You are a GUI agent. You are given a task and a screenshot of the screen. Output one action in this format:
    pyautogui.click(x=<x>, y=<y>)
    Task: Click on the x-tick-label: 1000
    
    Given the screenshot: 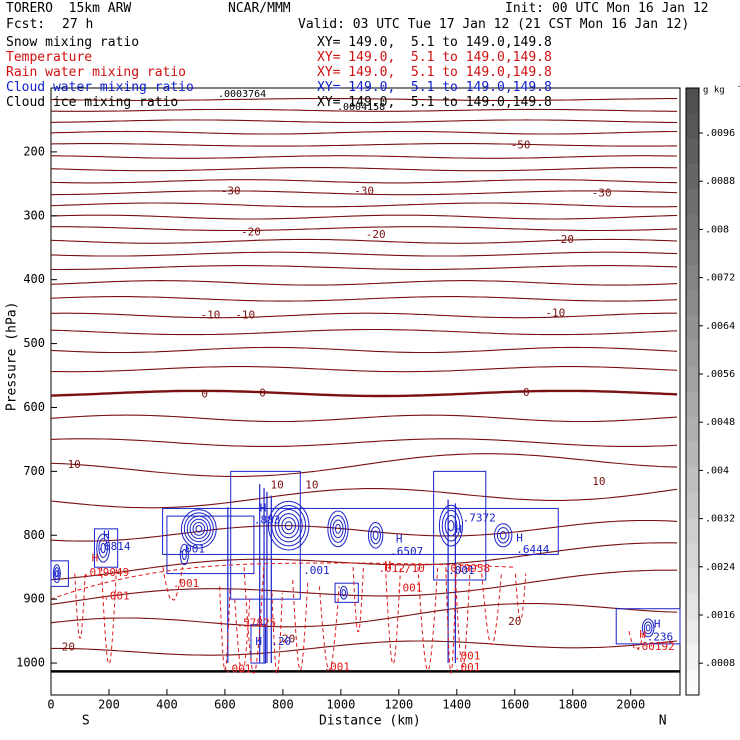 What is the action you would take?
    pyautogui.click(x=340, y=705)
    